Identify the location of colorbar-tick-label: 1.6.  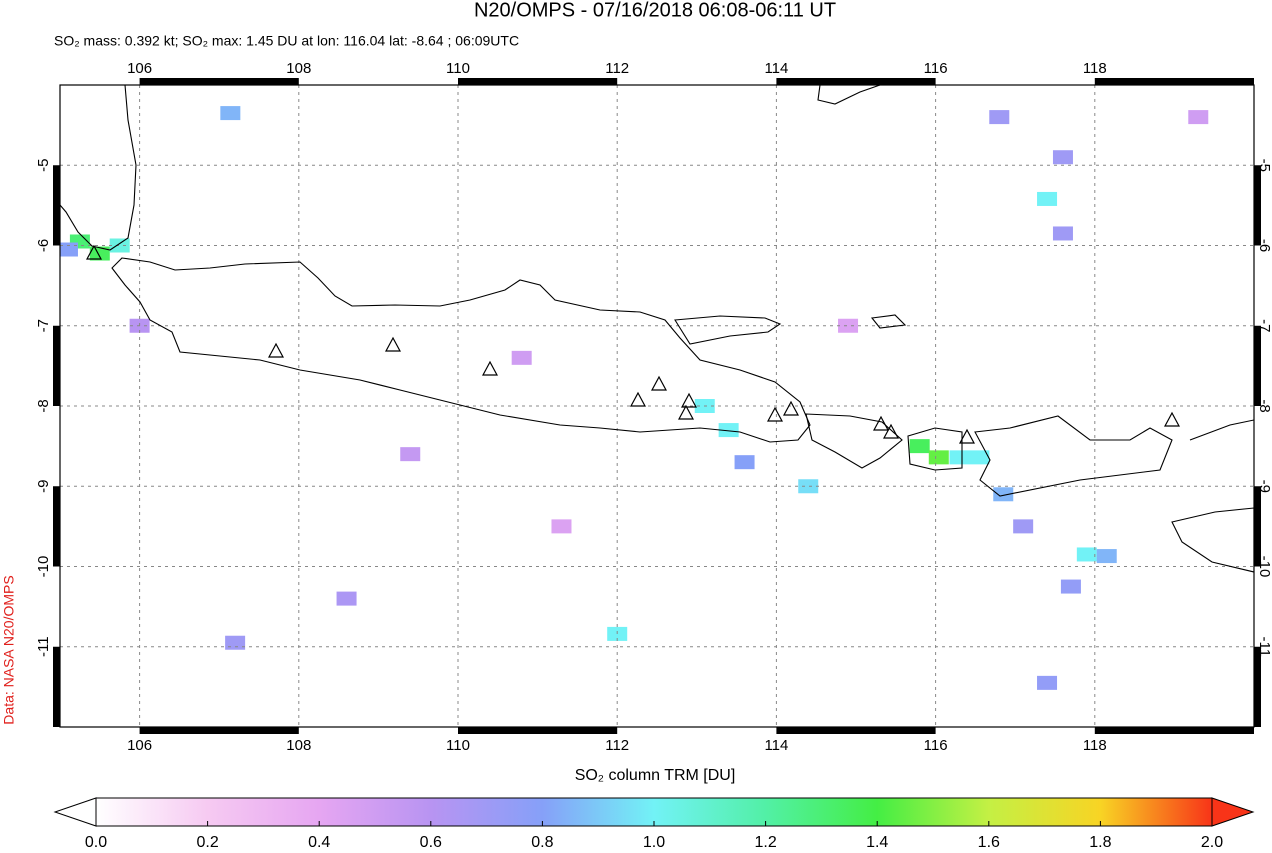
(989, 842).